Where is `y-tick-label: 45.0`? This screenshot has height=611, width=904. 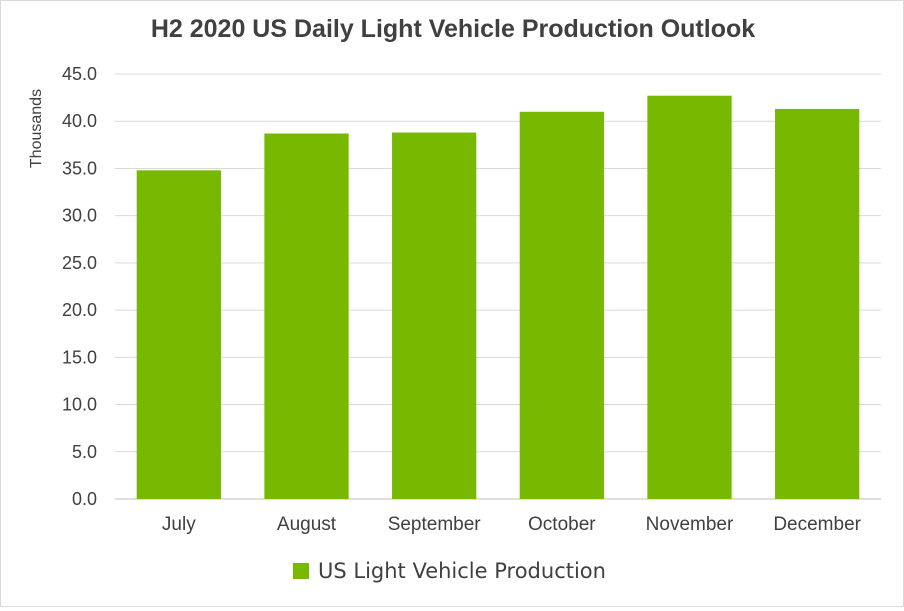
y-tick-label: 45.0 is located at coordinates (79, 74).